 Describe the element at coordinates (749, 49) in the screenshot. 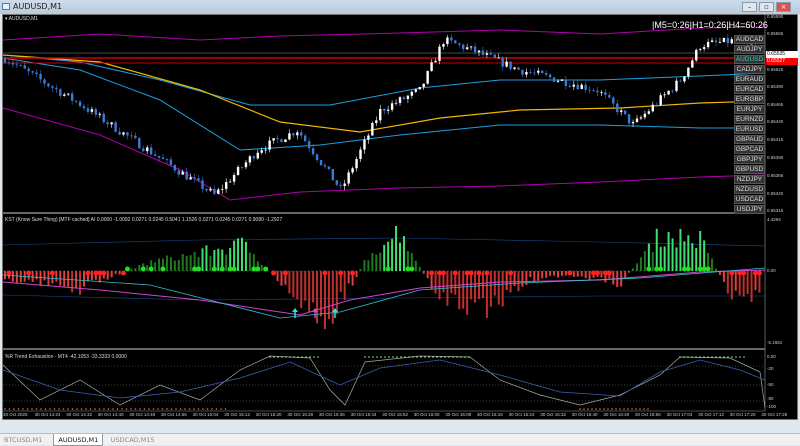

I see `symbol-button-audjpy: AUDJPY` at that location.